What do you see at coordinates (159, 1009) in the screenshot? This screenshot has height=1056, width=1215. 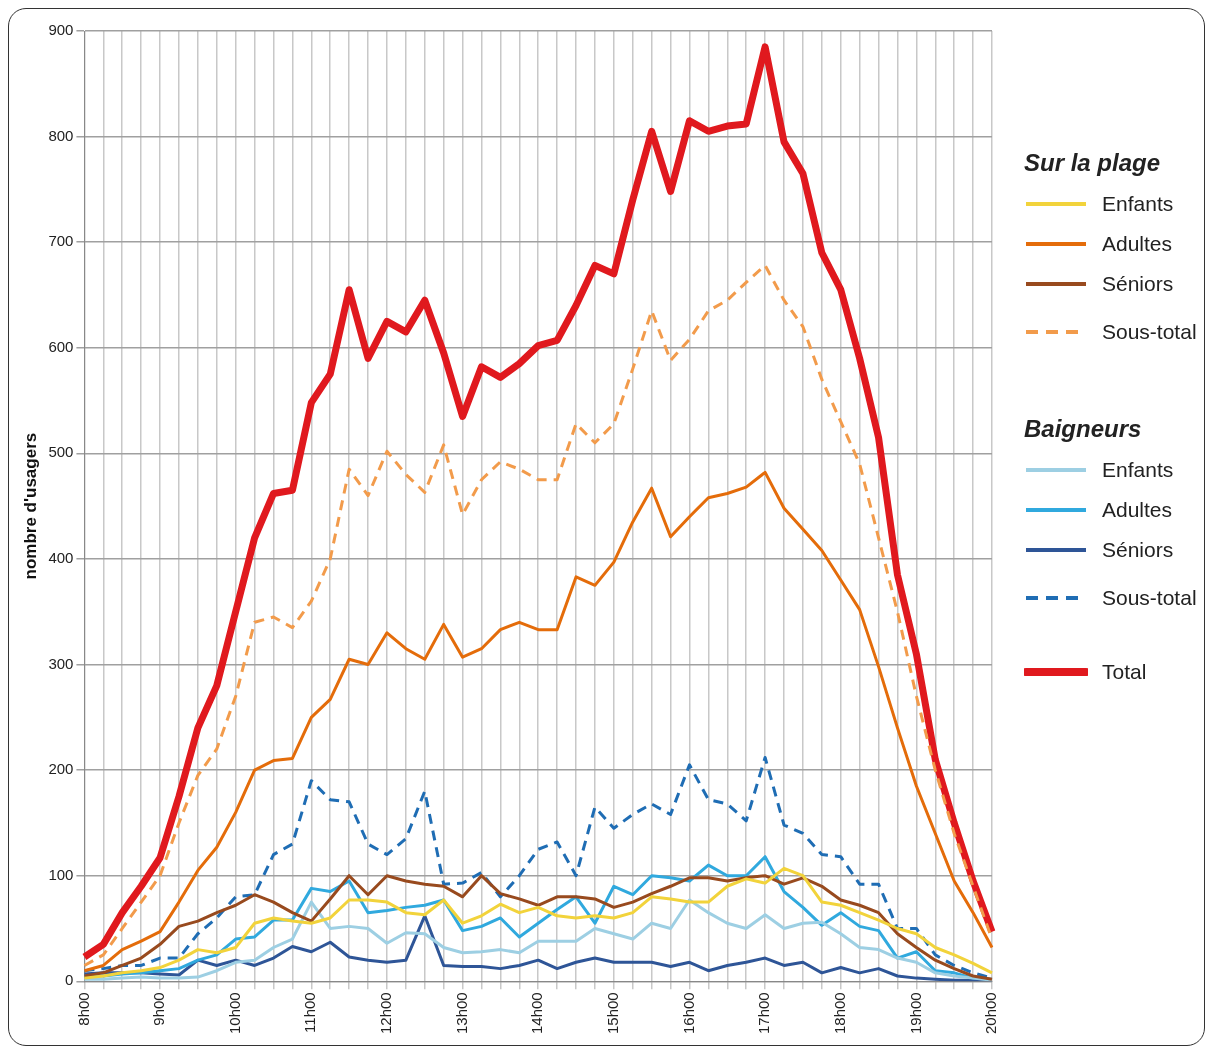 I see `x-tick-label: 9h00` at bounding box center [159, 1009].